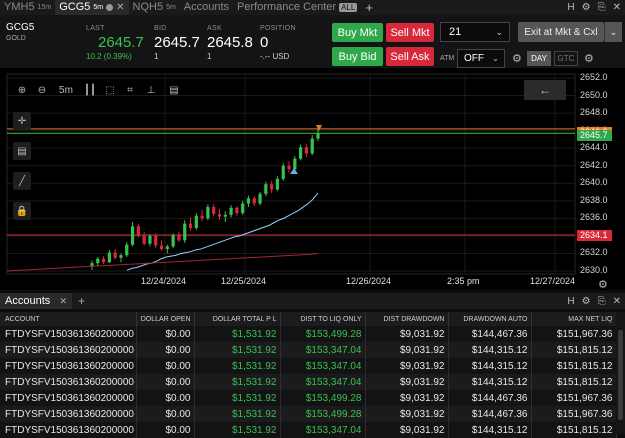  Describe the element at coordinates (517, 59) in the screenshot. I see `atm-gear-icon: ⚙` at that location.